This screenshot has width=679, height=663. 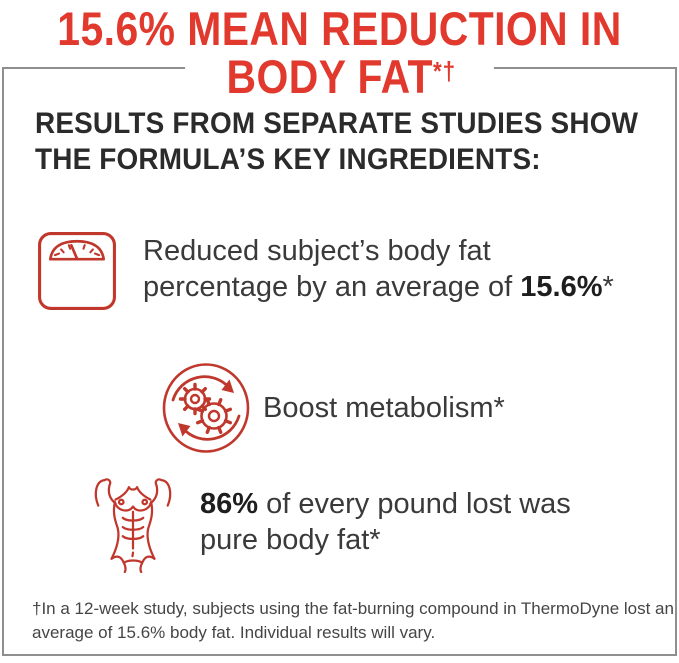 I want to click on torso-abs-icon, so click(x=133, y=524).